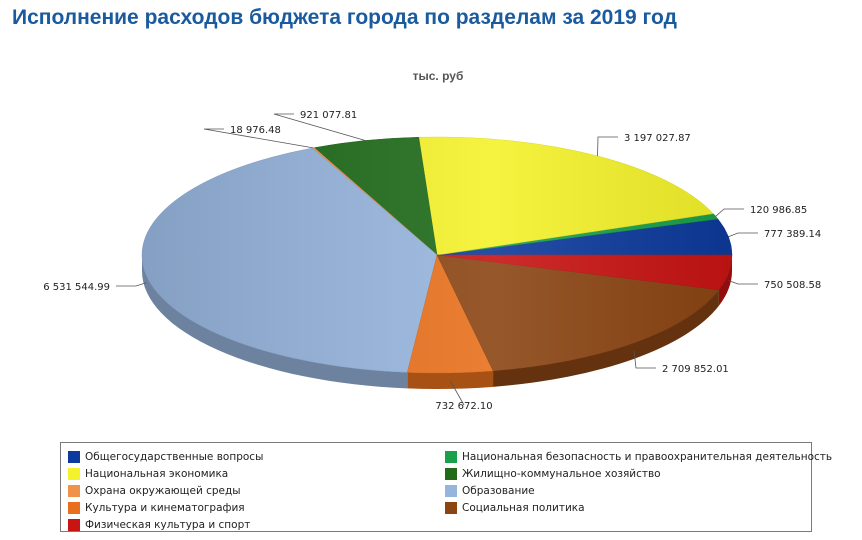 The image size is (862, 540). I want to click on data-label: 18 976.48, so click(255, 130).